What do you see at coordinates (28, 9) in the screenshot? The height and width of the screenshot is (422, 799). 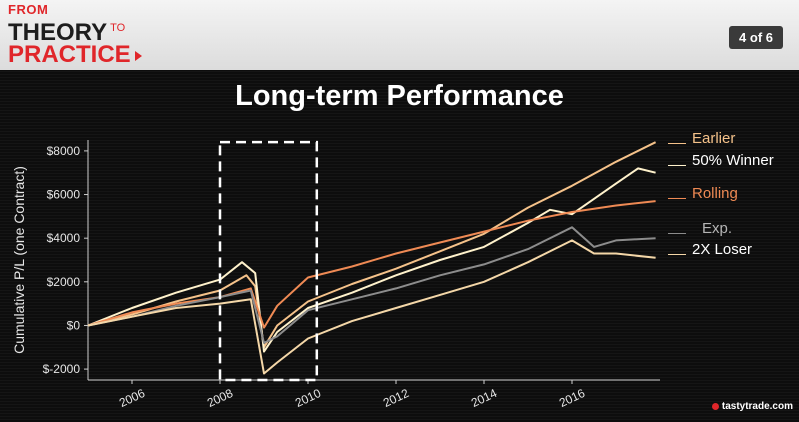 I see `brand-from: FROM` at bounding box center [28, 9].